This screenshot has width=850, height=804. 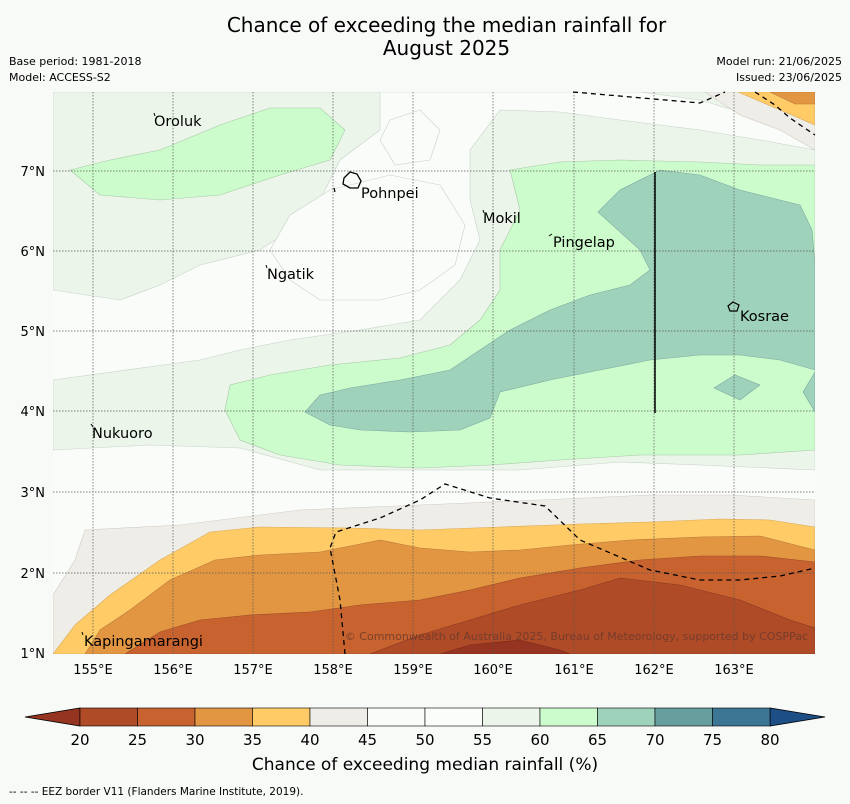 I want to click on lon-tick: 163°E, so click(x=734, y=670).